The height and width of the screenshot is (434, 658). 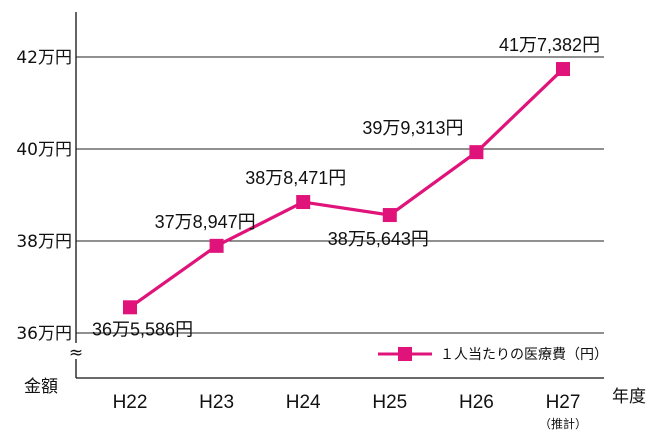 What do you see at coordinates (524, 354) in the screenshot?
I see `legend-label: １人当たりの医療費（円）` at bounding box center [524, 354].